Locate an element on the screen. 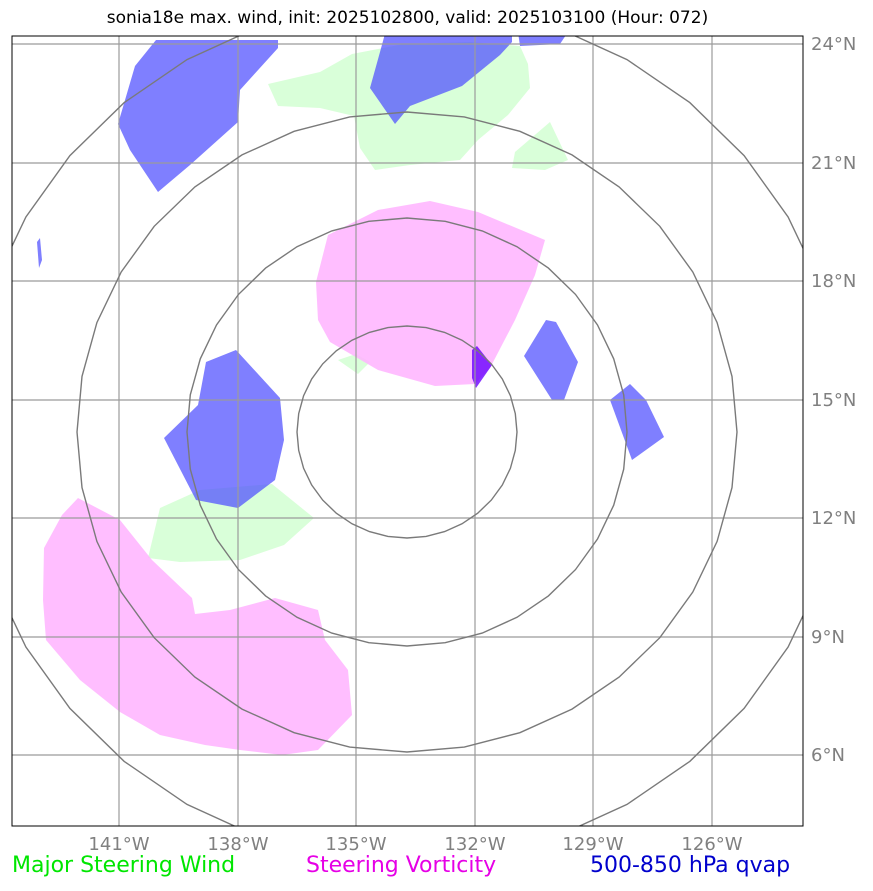  lat-label: 18°N is located at coordinates (833, 281).